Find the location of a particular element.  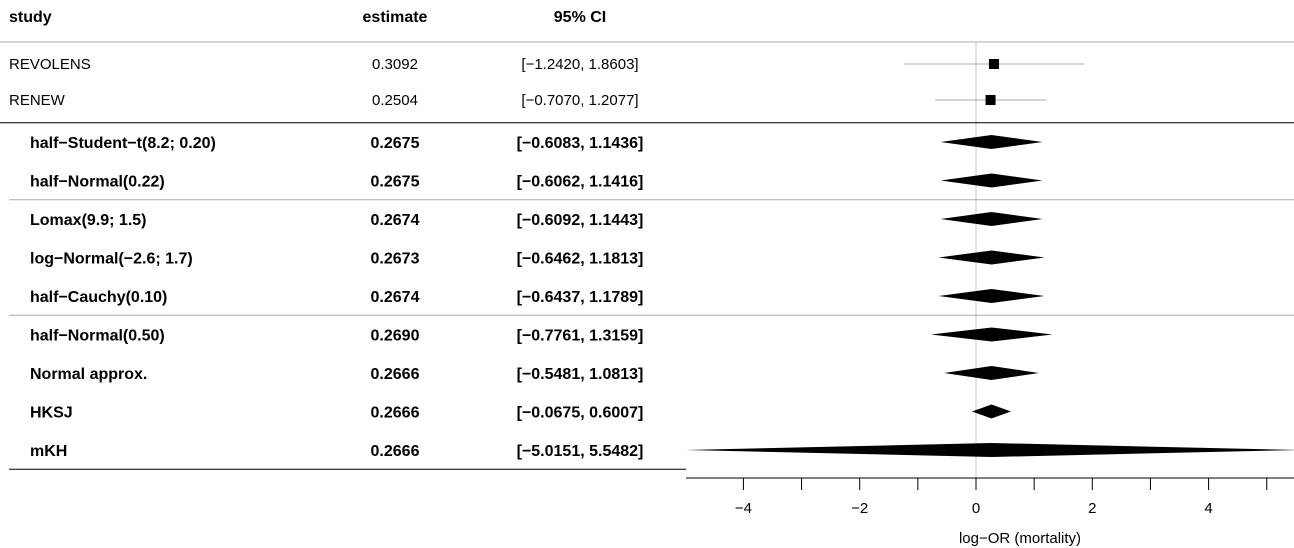

summary-label: half−Normal(0.50) is located at coordinates (97, 336).